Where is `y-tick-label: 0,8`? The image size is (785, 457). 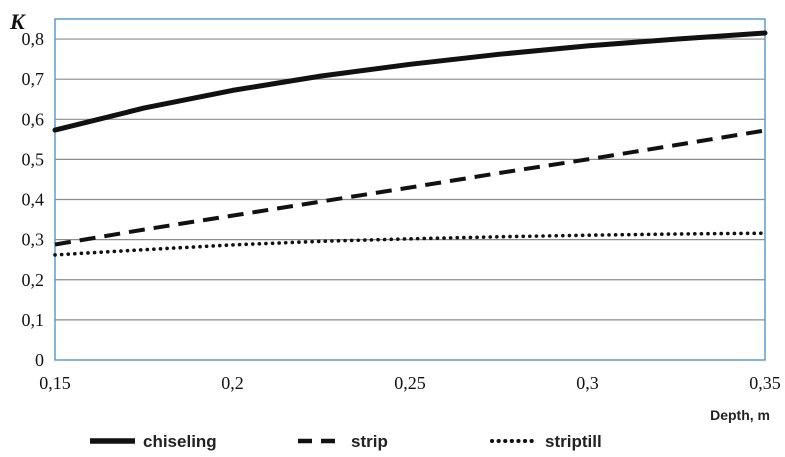 y-tick-label: 0,8 is located at coordinates (33, 39).